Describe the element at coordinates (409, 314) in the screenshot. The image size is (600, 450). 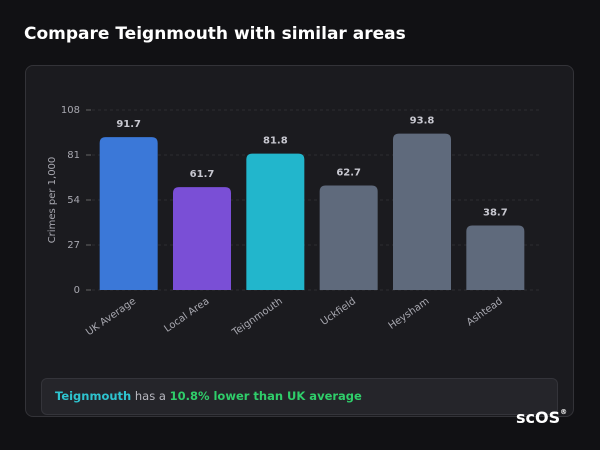
I see `x-tick-label: Heysham` at that location.